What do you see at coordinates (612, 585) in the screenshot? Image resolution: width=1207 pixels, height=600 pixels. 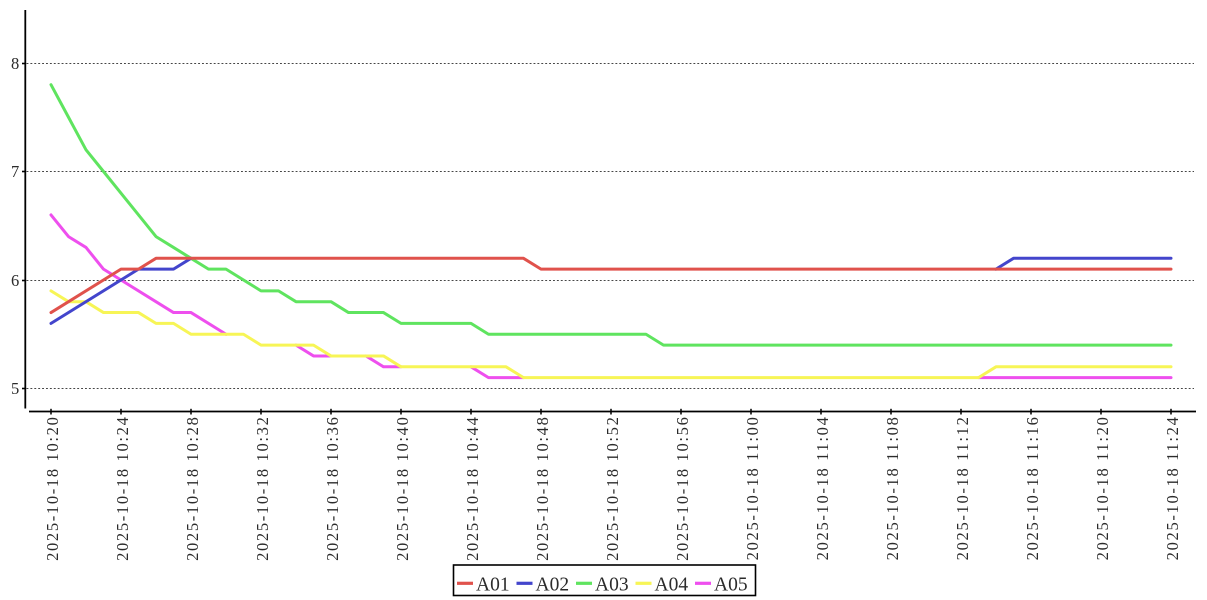 I see `svg-text: A03` at bounding box center [612, 585].